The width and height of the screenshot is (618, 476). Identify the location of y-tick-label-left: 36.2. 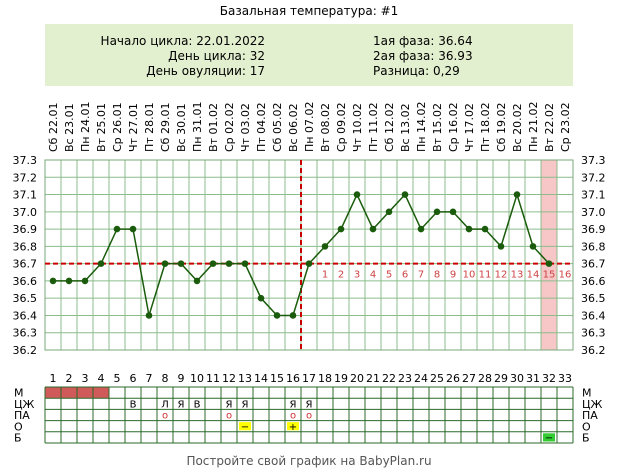
(25, 350).